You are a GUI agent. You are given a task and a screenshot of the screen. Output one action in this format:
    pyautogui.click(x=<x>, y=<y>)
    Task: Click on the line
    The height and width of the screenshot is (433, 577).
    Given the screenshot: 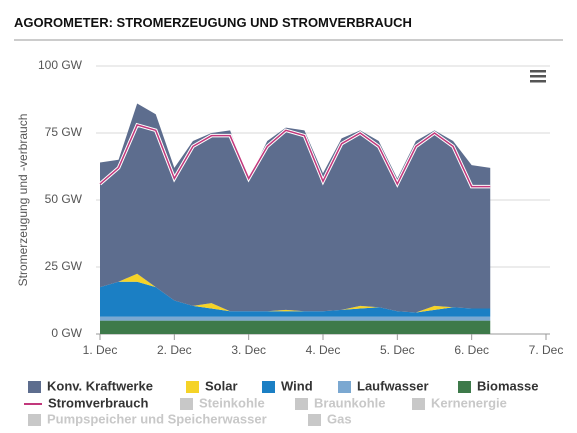 What is the action you would take?
    pyautogui.click(x=295, y=156)
    